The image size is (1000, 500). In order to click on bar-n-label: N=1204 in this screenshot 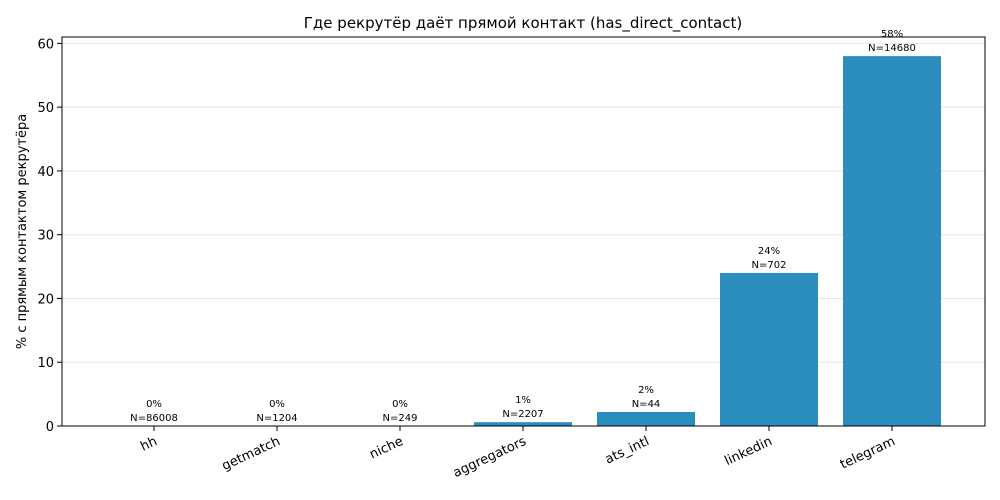, I will do `click(276, 418)`.